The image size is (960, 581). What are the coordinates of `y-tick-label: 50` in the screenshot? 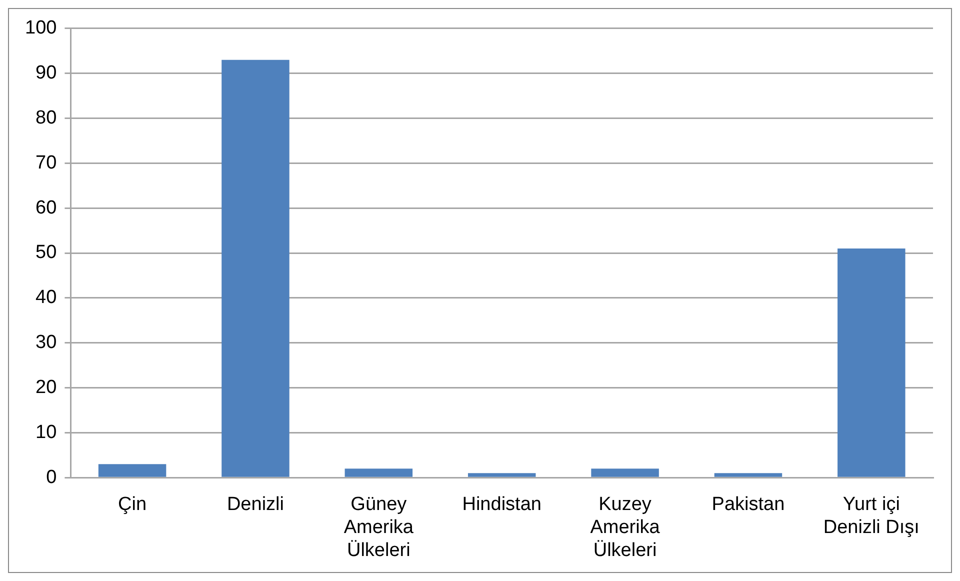 It's located at (46, 253).